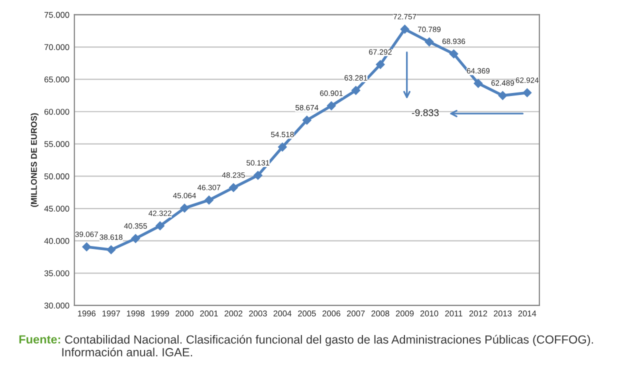 Image resolution: width=620 pixels, height=368 pixels. I want to click on x-tick-label: 2010, so click(429, 313).